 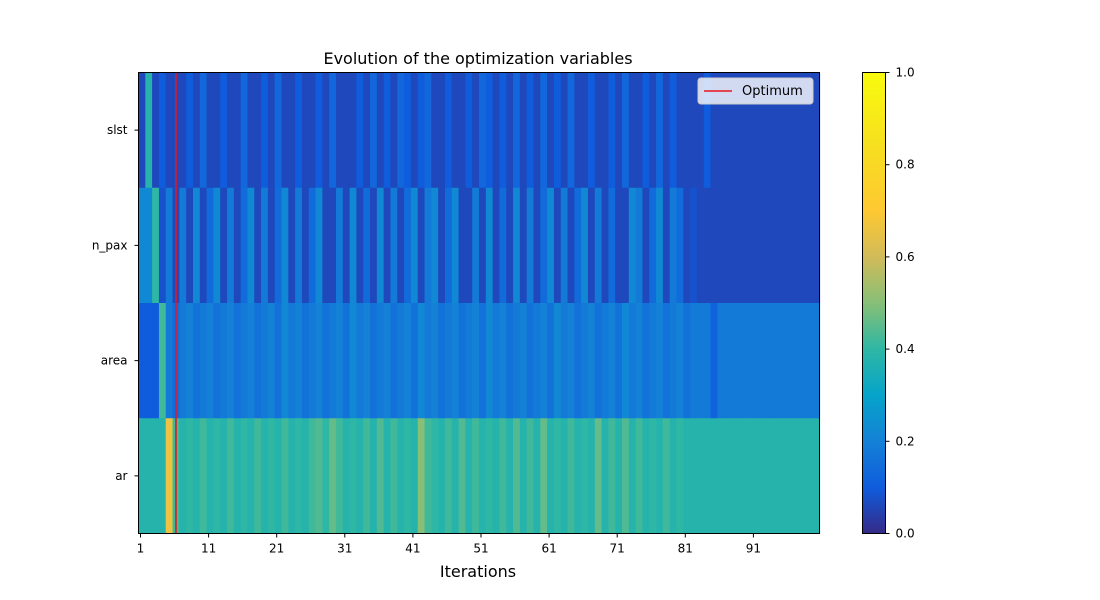 What do you see at coordinates (117, 130) in the screenshot?
I see `y-tick-label-slst: slst` at bounding box center [117, 130].